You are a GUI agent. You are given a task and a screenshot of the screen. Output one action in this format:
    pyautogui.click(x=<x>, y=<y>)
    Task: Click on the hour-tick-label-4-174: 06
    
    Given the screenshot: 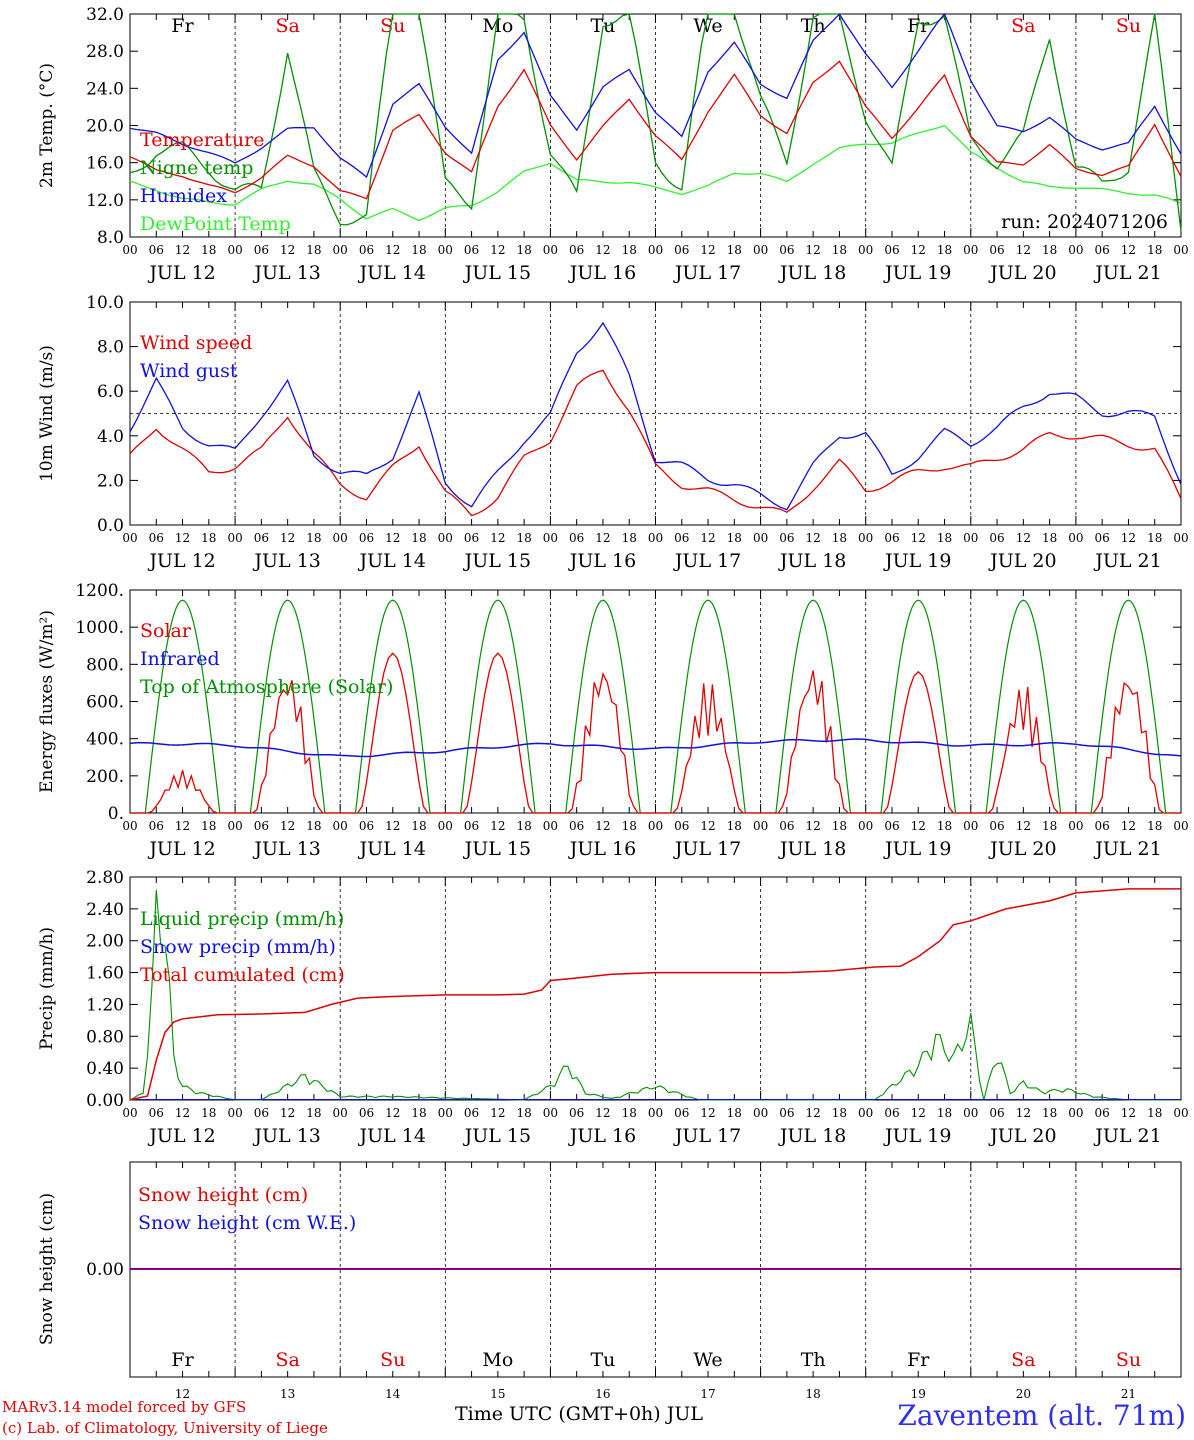 What is the action you would take?
    pyautogui.click(x=891, y=1113)
    